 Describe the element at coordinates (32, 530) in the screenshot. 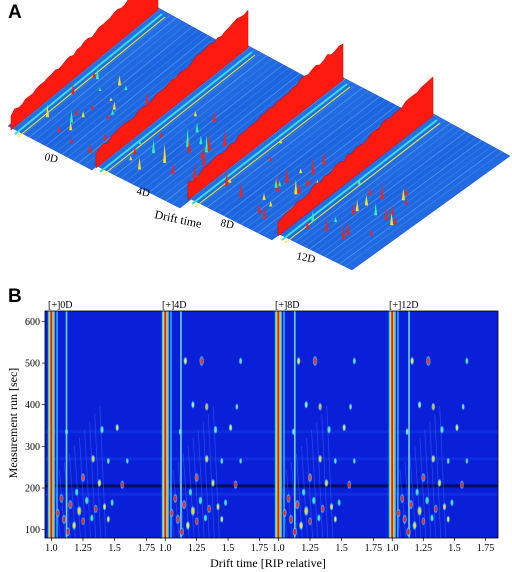

I see `y-tick-label: 100` at that location.